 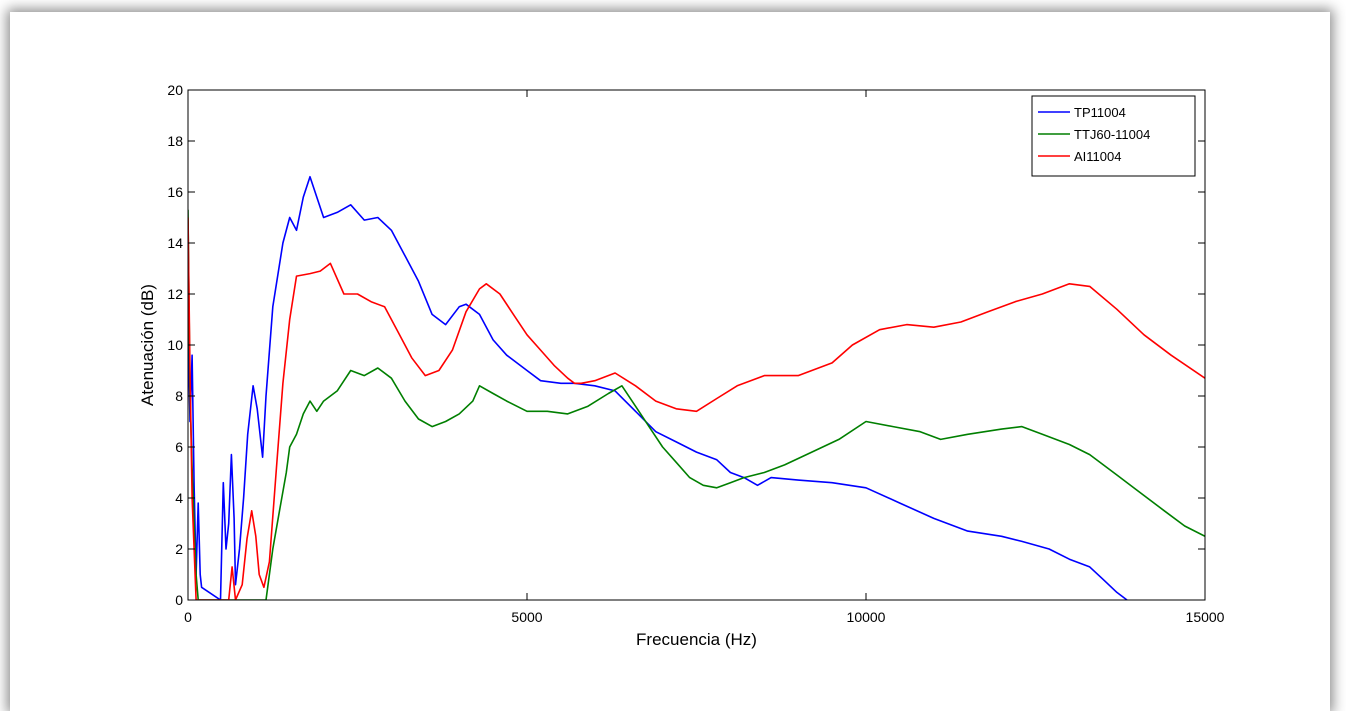 I want to click on legend-label: AI11004, so click(x=1097, y=156).